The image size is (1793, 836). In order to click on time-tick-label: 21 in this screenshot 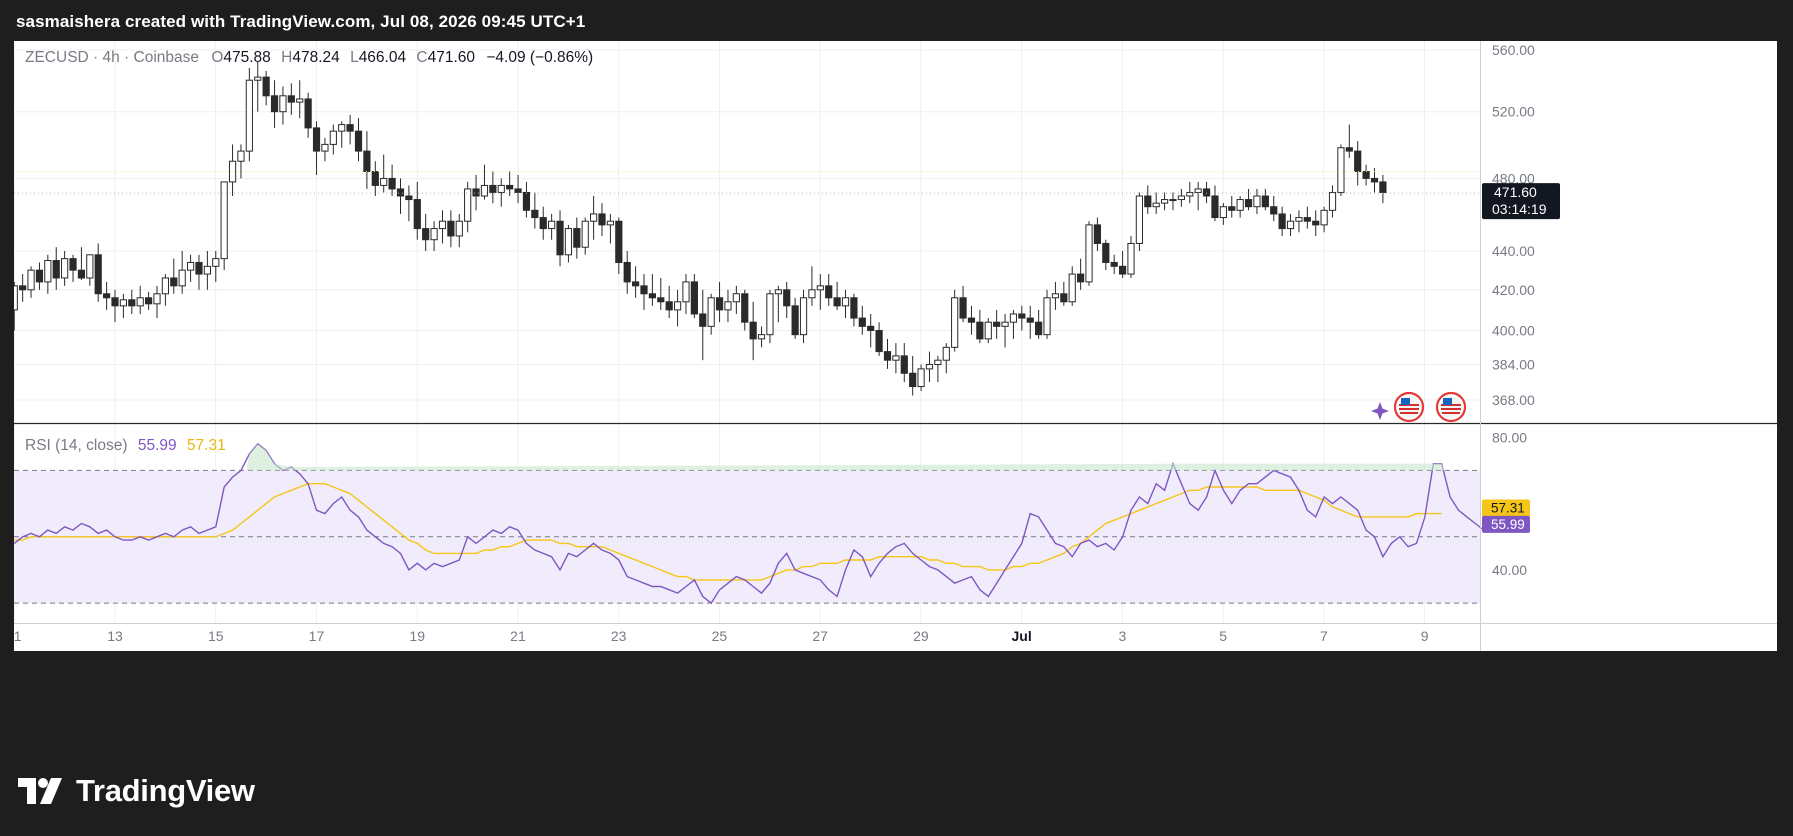, I will do `click(518, 636)`.